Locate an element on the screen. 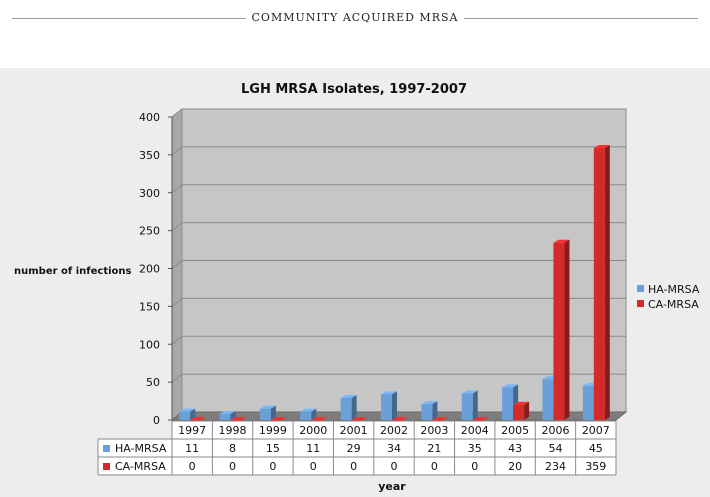 The width and height of the screenshot is (710, 497). legend-label-ha-mrsa: HA-MRSA is located at coordinates (674, 289).